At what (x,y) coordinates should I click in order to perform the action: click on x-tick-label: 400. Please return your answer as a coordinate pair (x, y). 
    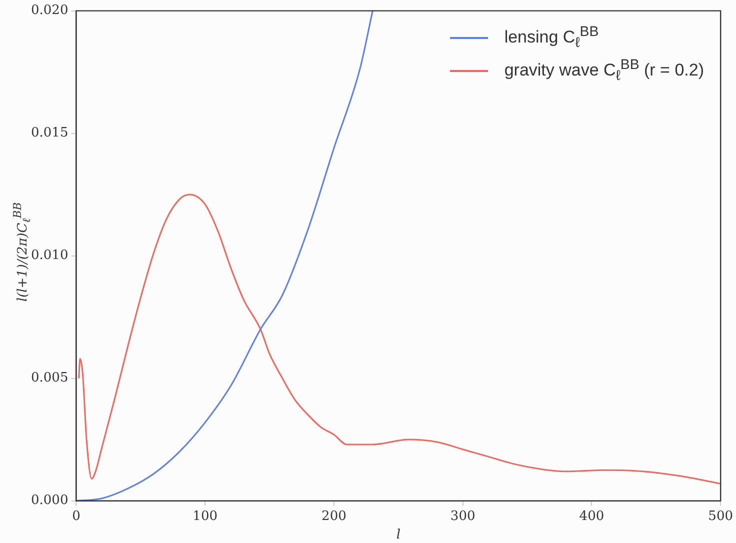
    Looking at the image, I should click on (591, 516).